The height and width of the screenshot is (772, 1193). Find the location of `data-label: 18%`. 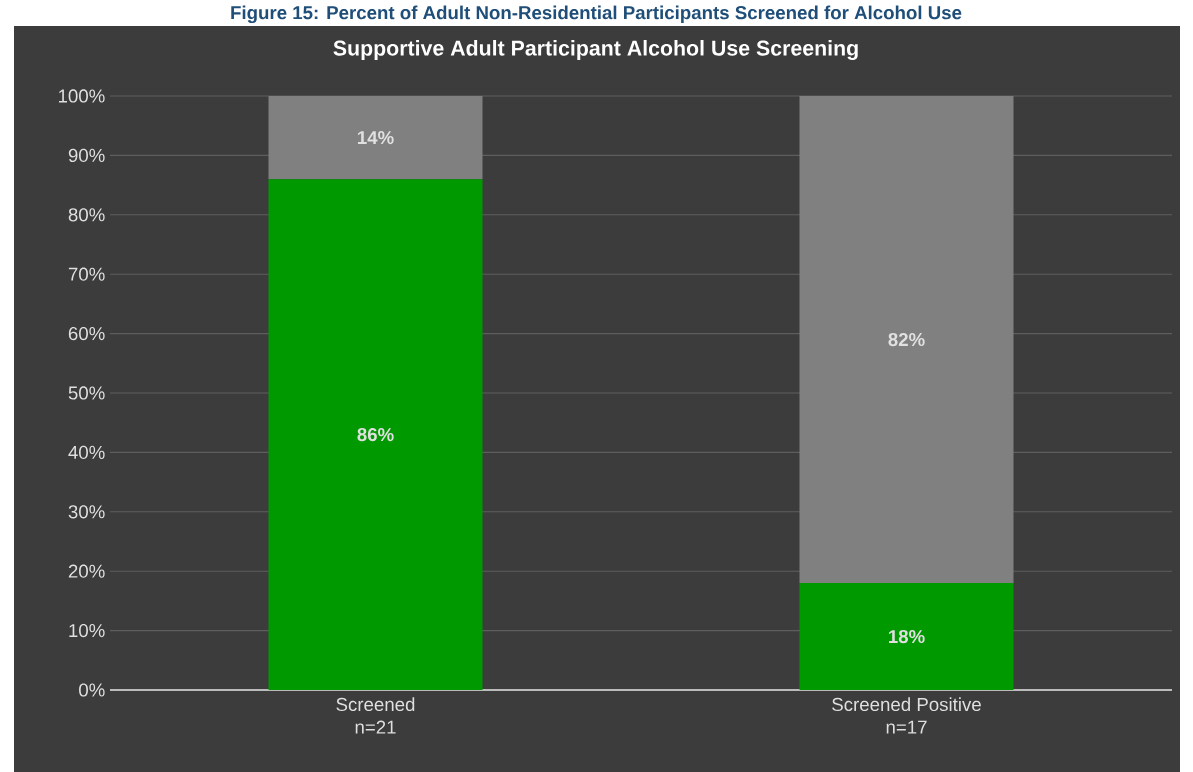

data-label: 18% is located at coordinates (907, 636).